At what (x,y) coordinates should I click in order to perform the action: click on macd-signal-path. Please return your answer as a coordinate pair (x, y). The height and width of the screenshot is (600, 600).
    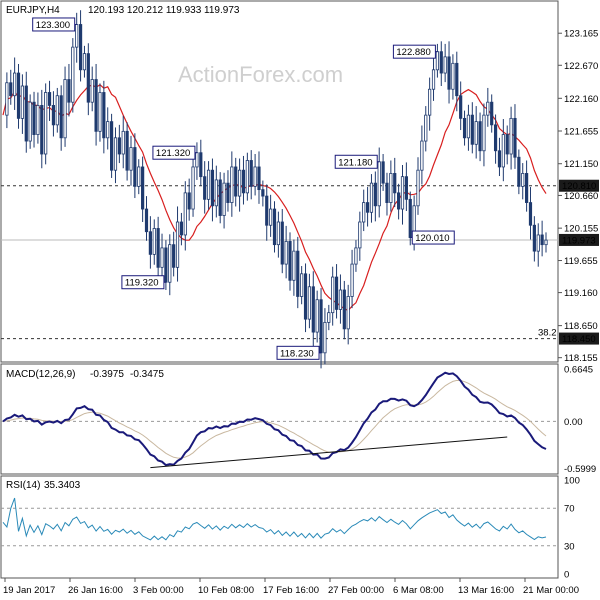
    Looking at the image, I should click on (274, 419).